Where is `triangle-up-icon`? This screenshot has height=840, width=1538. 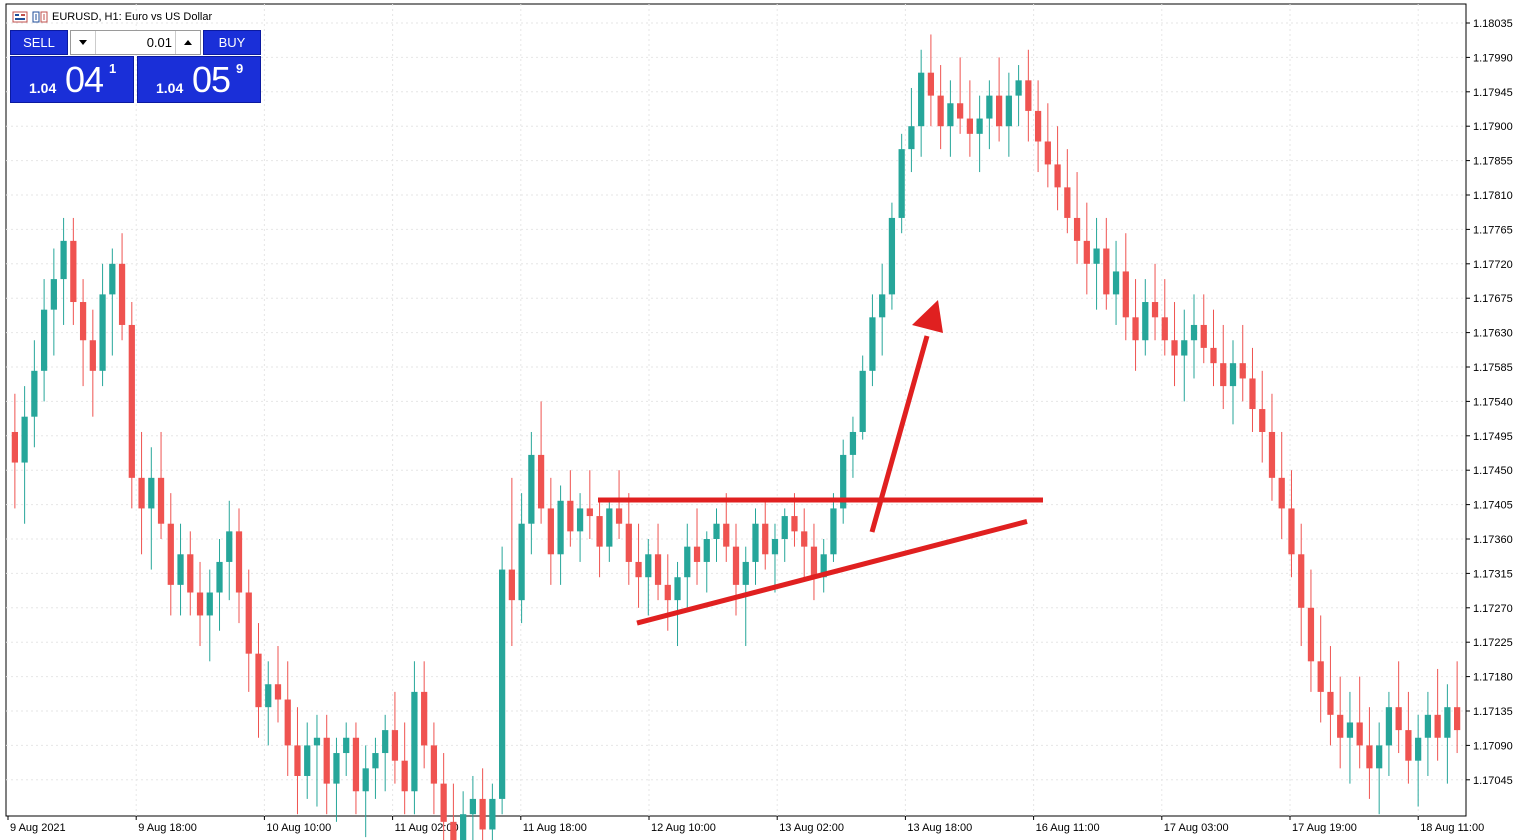 triangle-up-icon is located at coordinates (188, 42).